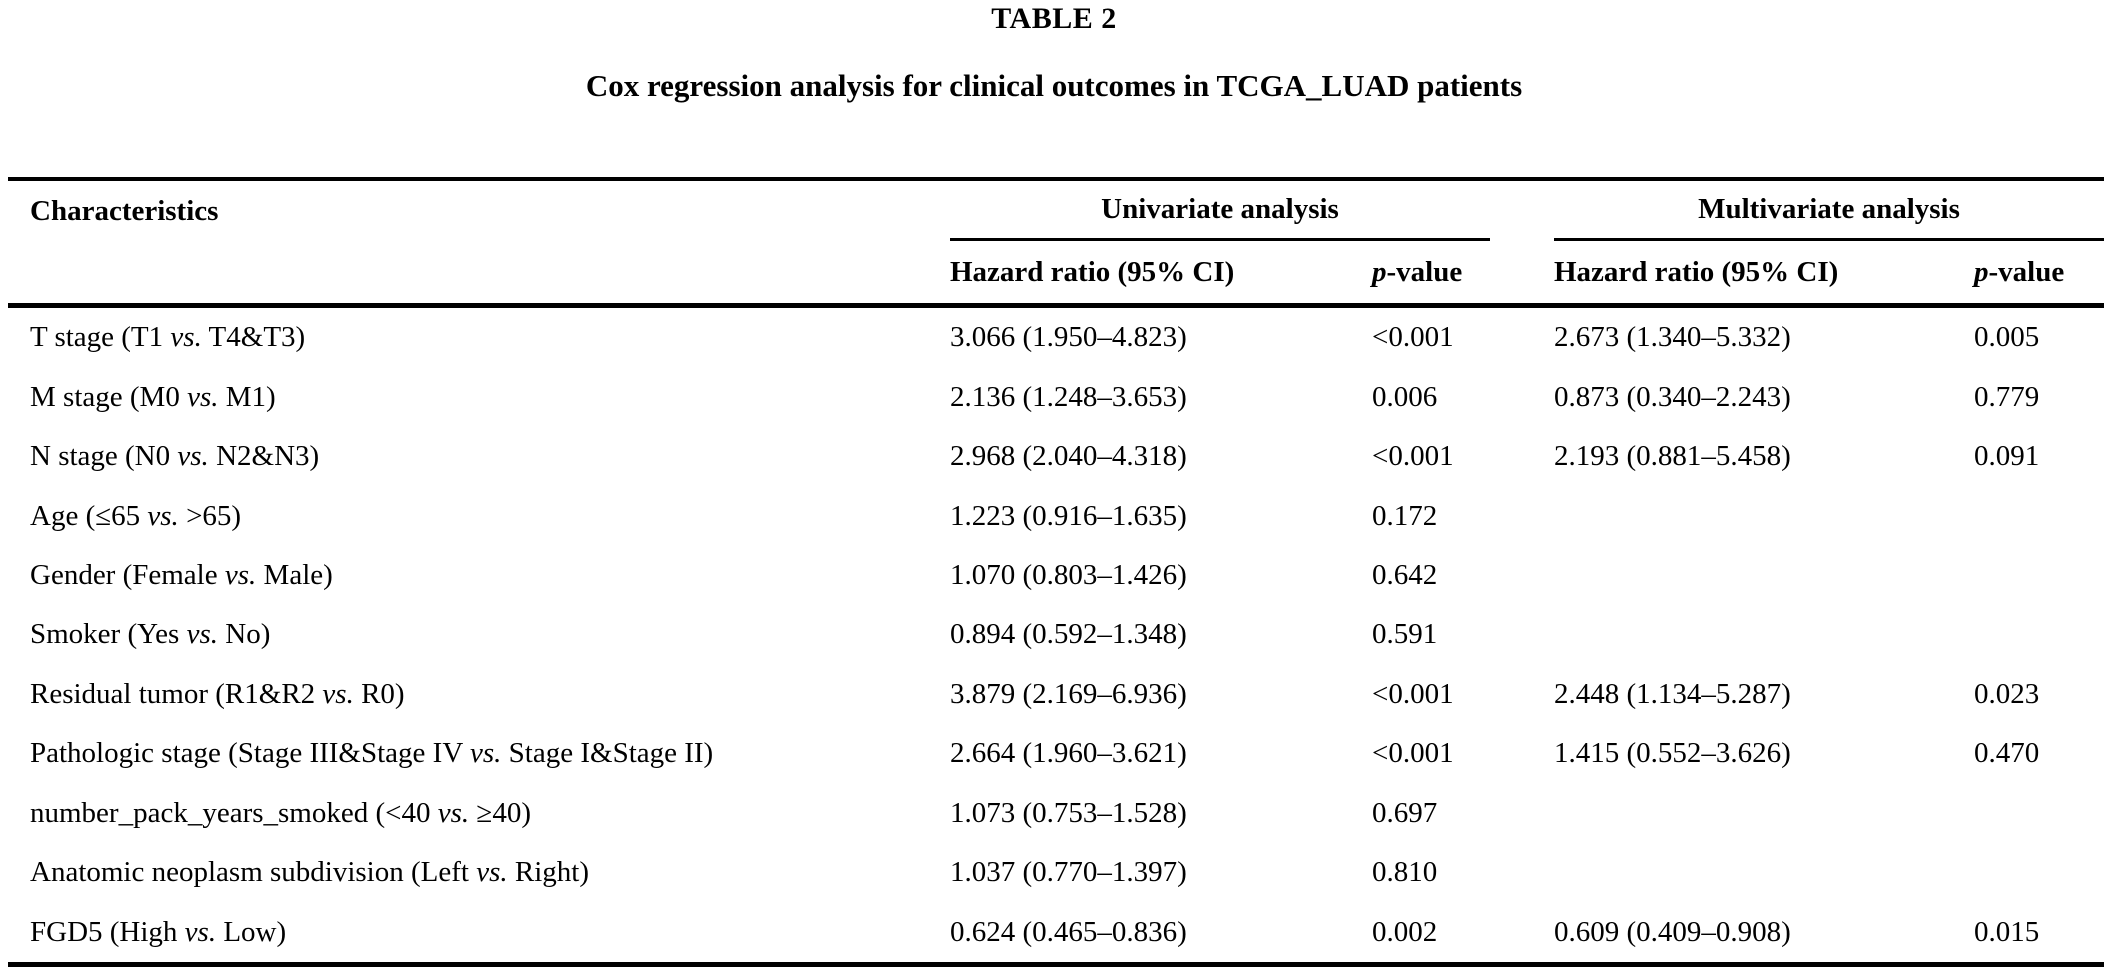 Image resolution: width=2108 pixels, height=972 pixels. I want to click on uni-hr-cell: 3.066 (1.950–4.823), so click(1068, 337).